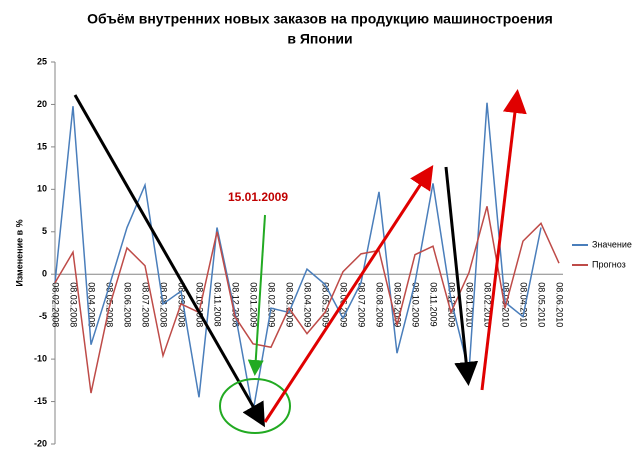  Describe the element at coordinates (42, 104) in the screenshot. I see `y-tick-label: 20` at that location.